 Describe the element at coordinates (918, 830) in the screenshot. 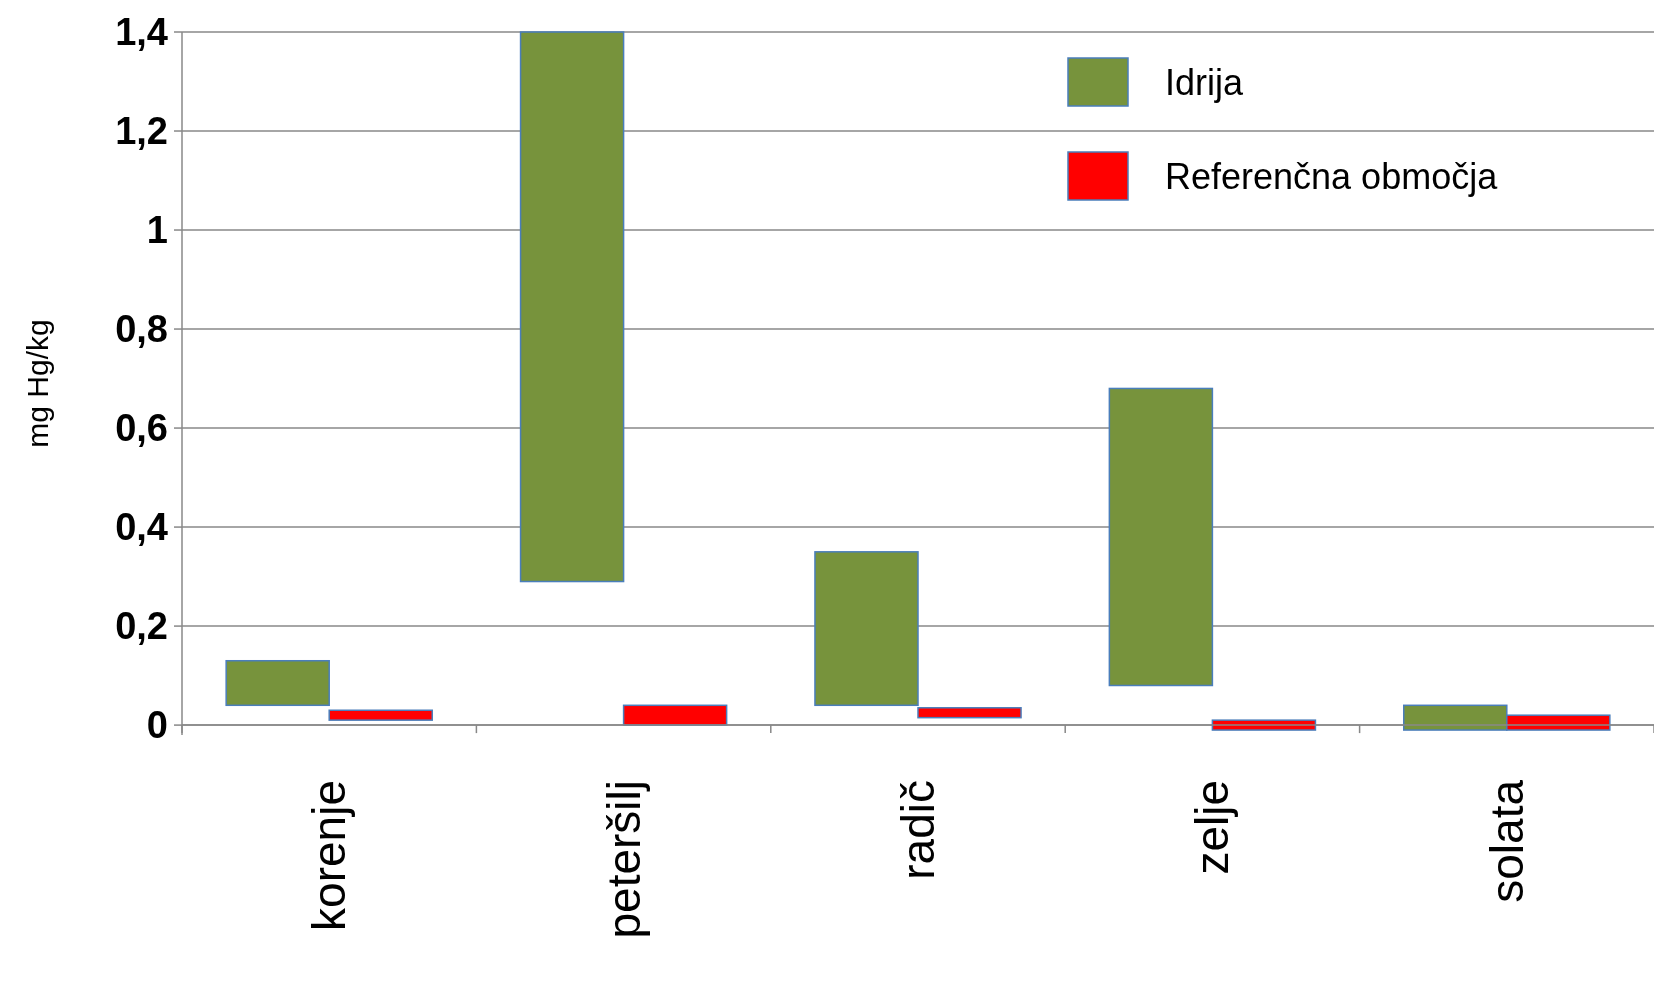

I see `x-tick-label: radič` at that location.